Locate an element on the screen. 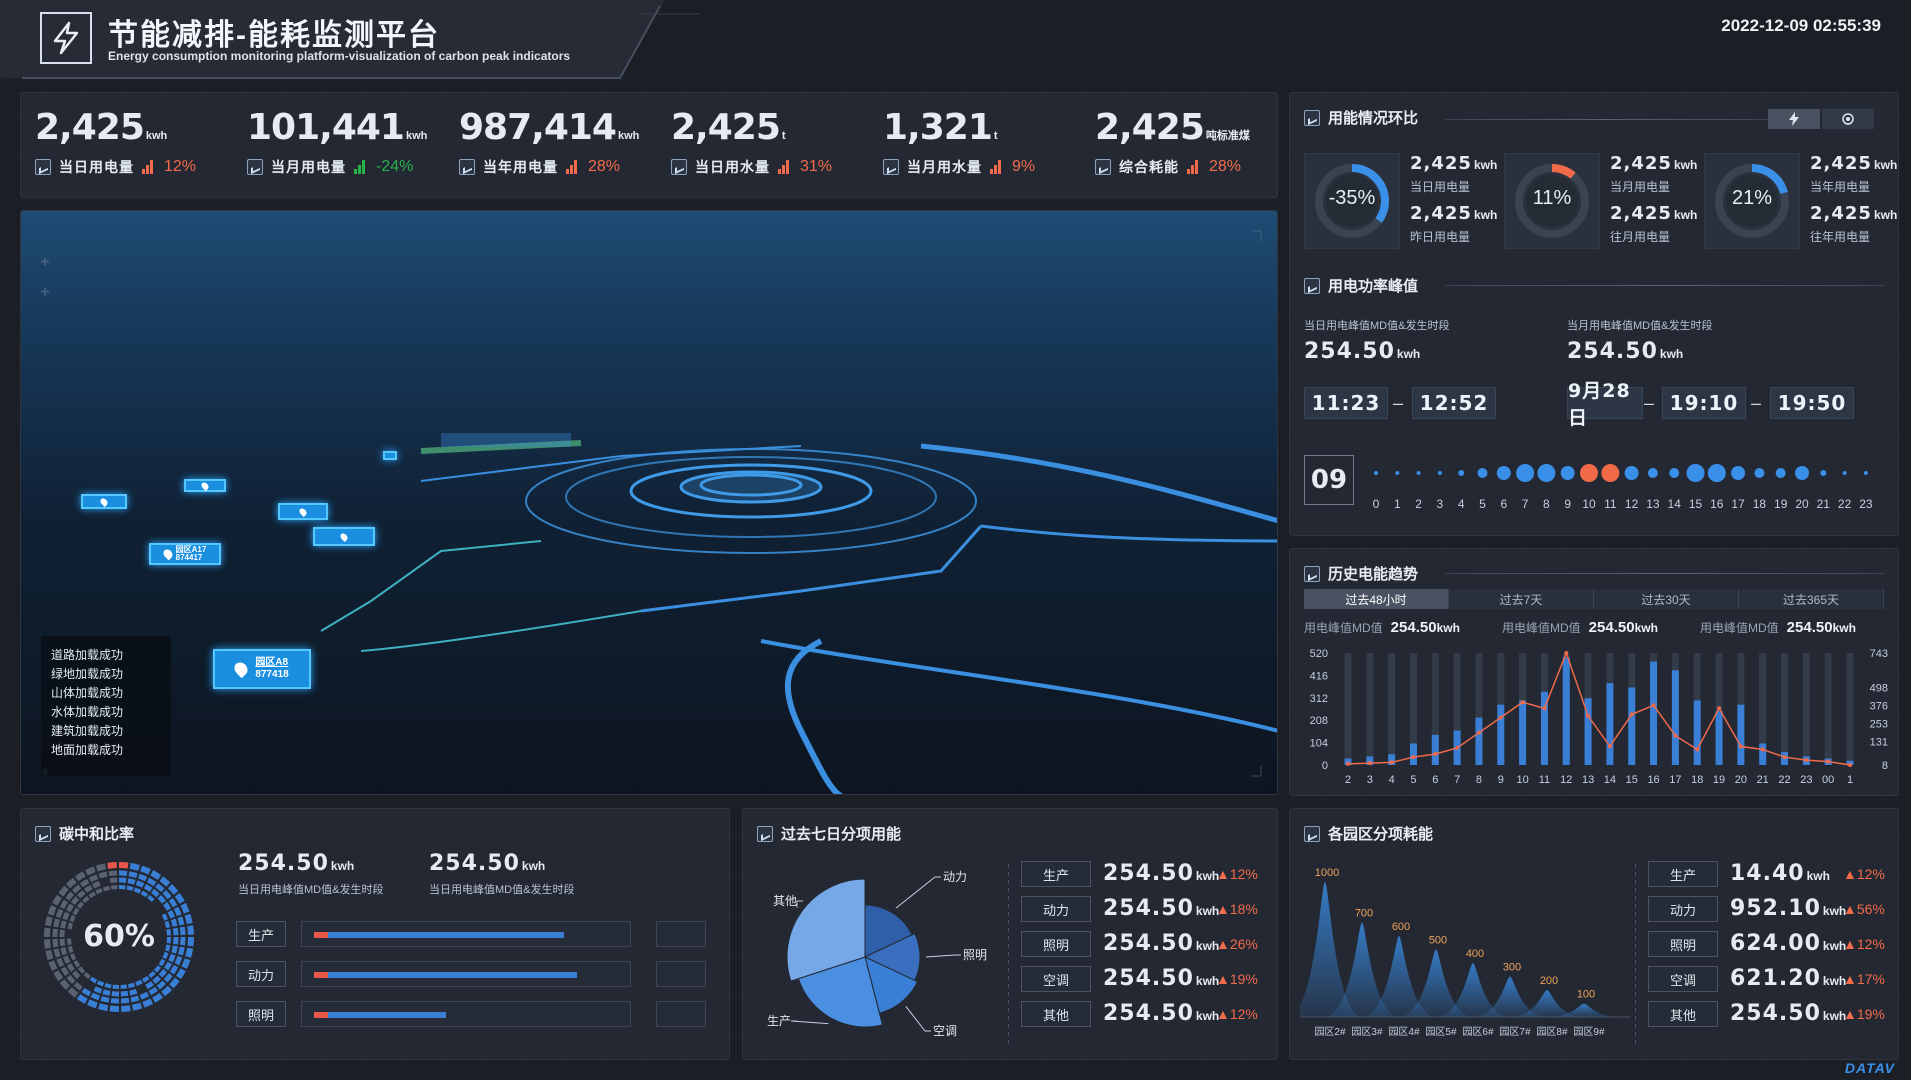 The height and width of the screenshot is (1080, 1911). kpi-label: 综合耗能 is located at coordinates (1149, 167).